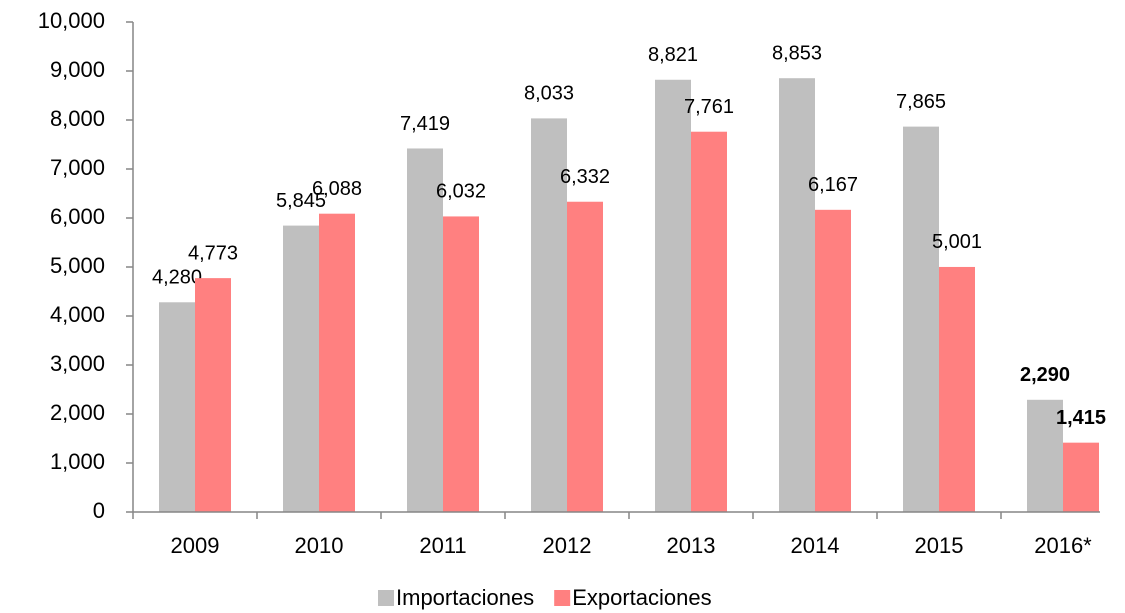 This screenshot has width=1125, height=613. What do you see at coordinates (797, 53) in the screenshot?
I see `value-label: 8,853` at bounding box center [797, 53].